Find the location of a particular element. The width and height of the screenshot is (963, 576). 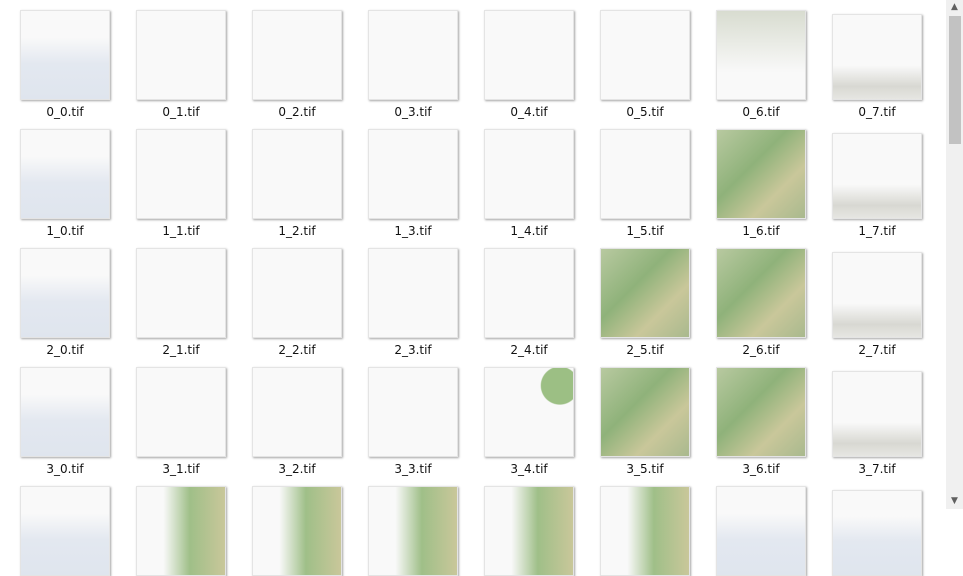

scroll-down: ▼ is located at coordinates (954, 501).